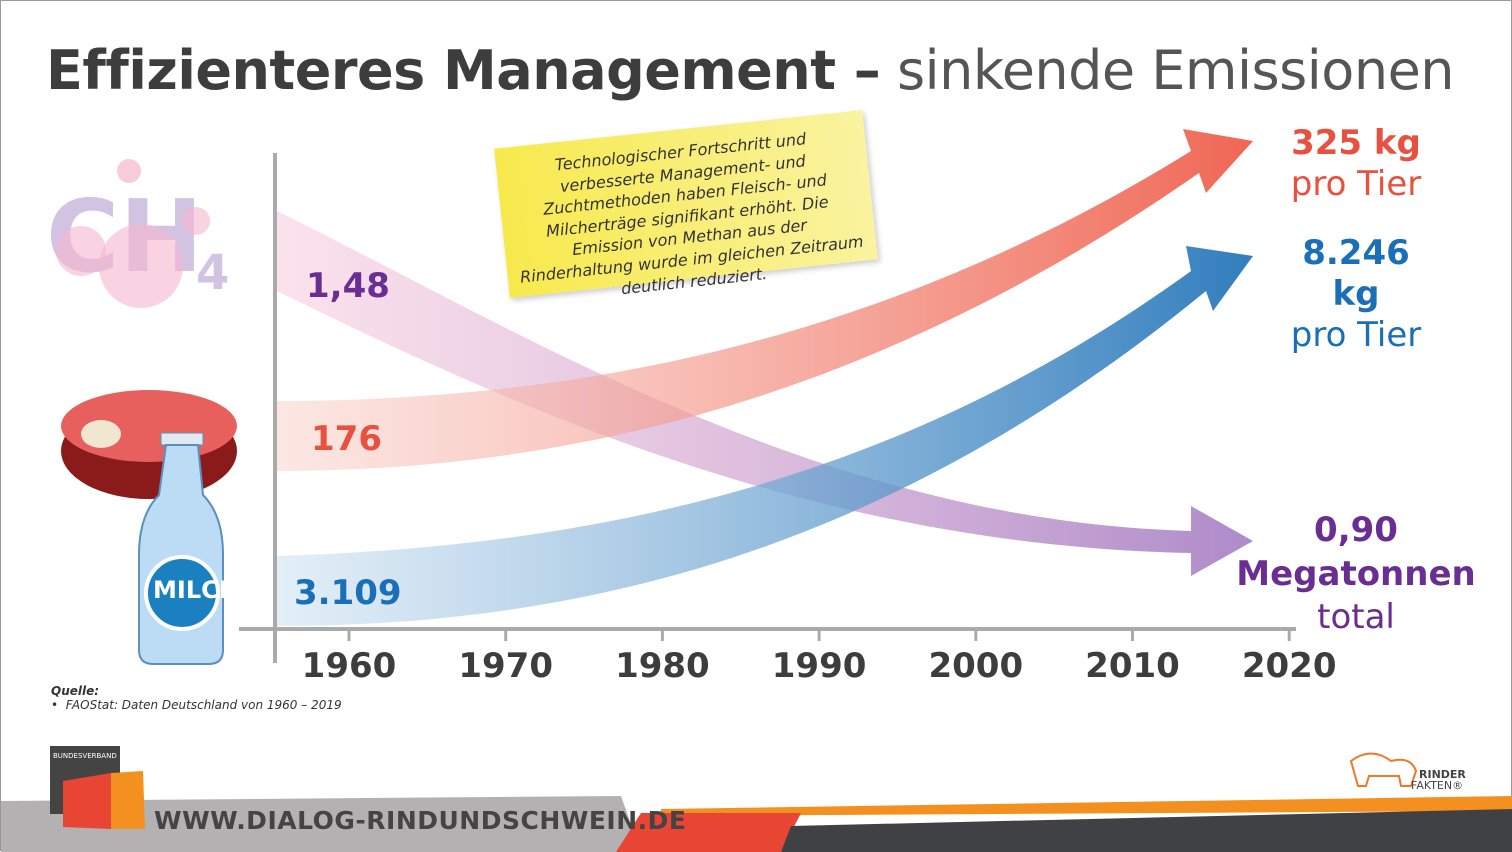  I want to click on logo-pig-icon, so click(128, 800).